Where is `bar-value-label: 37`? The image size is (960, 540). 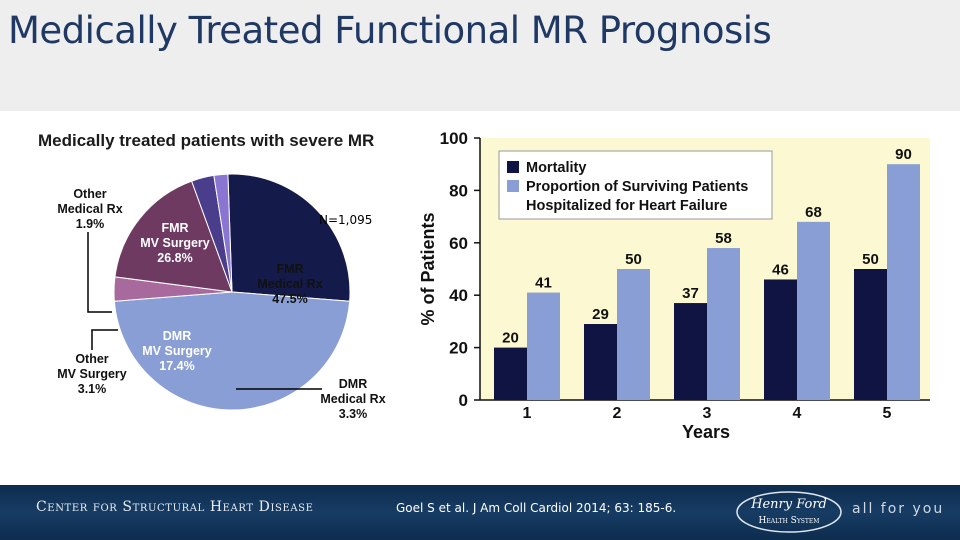 bar-value-label: 37 is located at coordinates (690, 293).